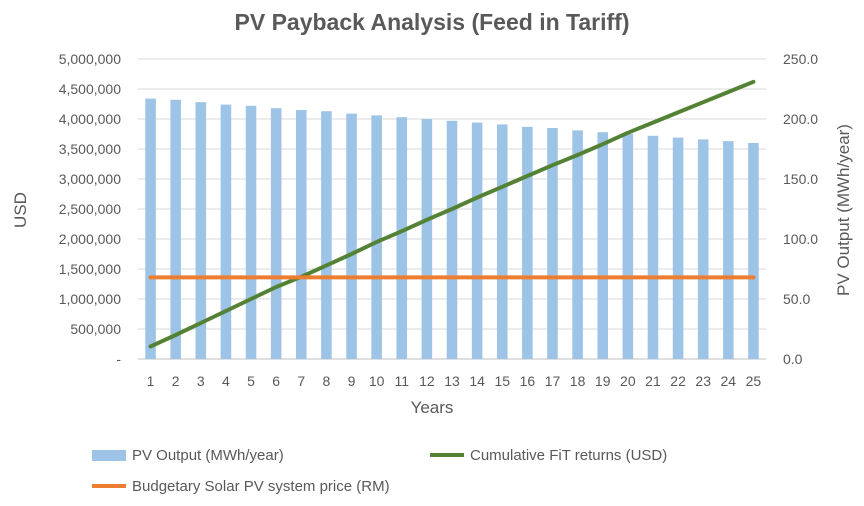 The image size is (864, 506). Describe the element at coordinates (95, 329) in the screenshot. I see `y-tick-label: 500,000` at that location.